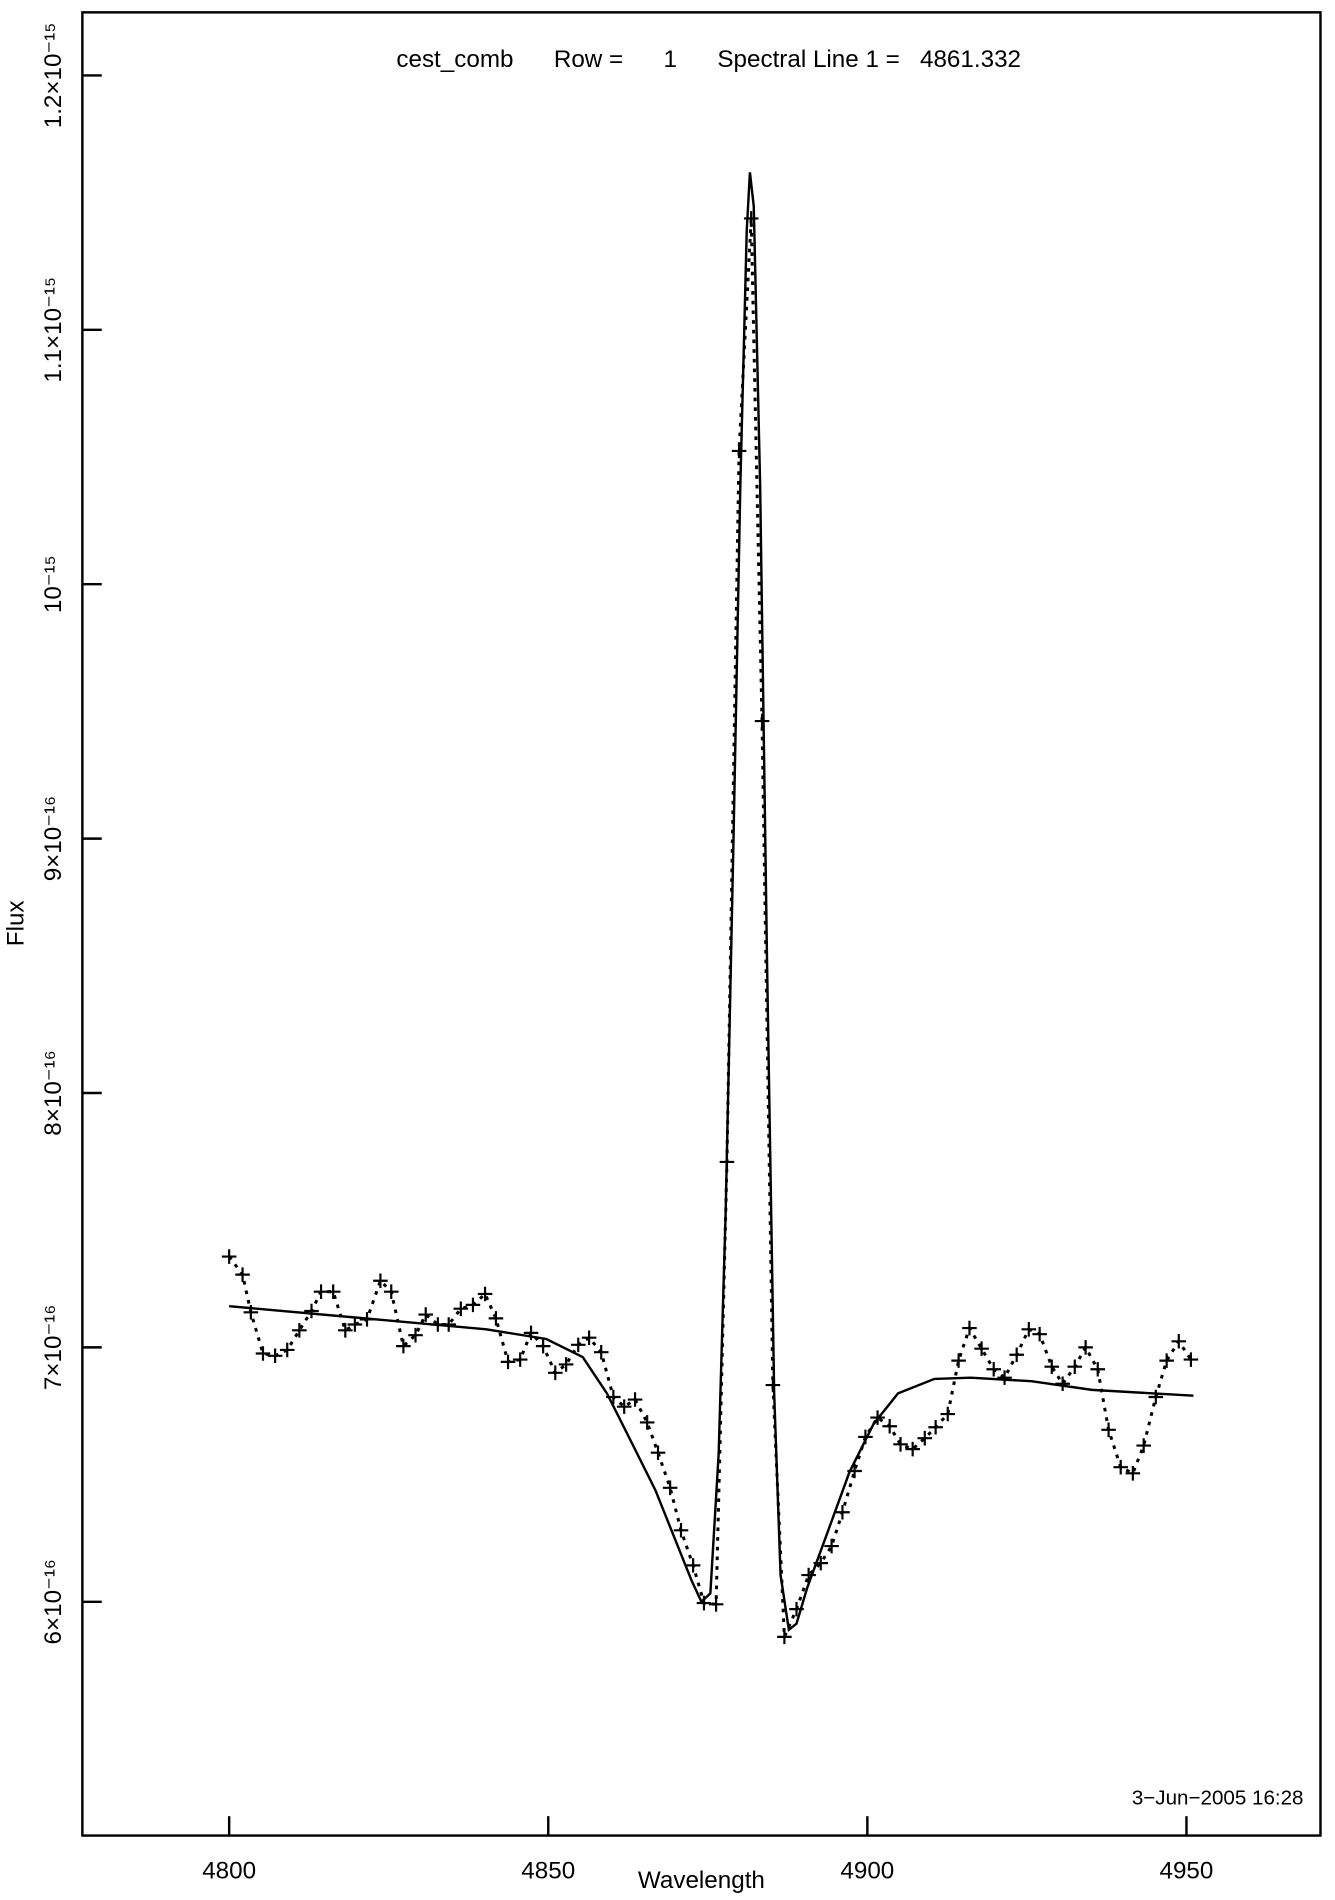 The height and width of the screenshot is (1900, 1335). Describe the element at coordinates (53, 76) in the screenshot. I see `y-tick-label: 1.2×10⁻¹⁵` at that location.